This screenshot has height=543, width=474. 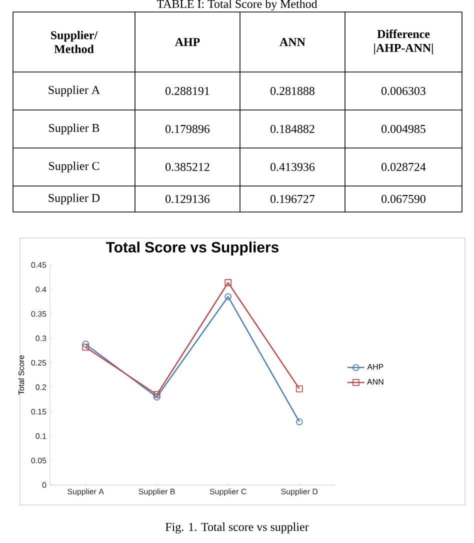 What do you see at coordinates (188, 129) in the screenshot?
I see `text: 0.179896` at bounding box center [188, 129].